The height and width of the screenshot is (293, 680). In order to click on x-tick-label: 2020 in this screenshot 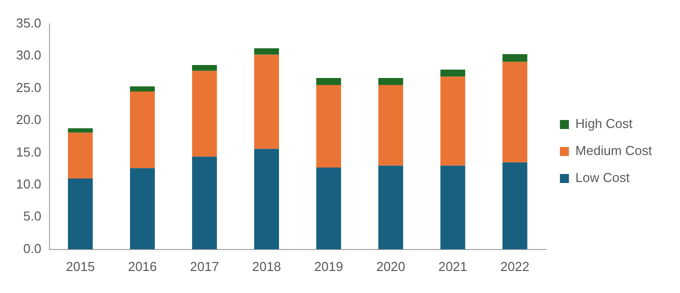, I will do `click(391, 266)`.